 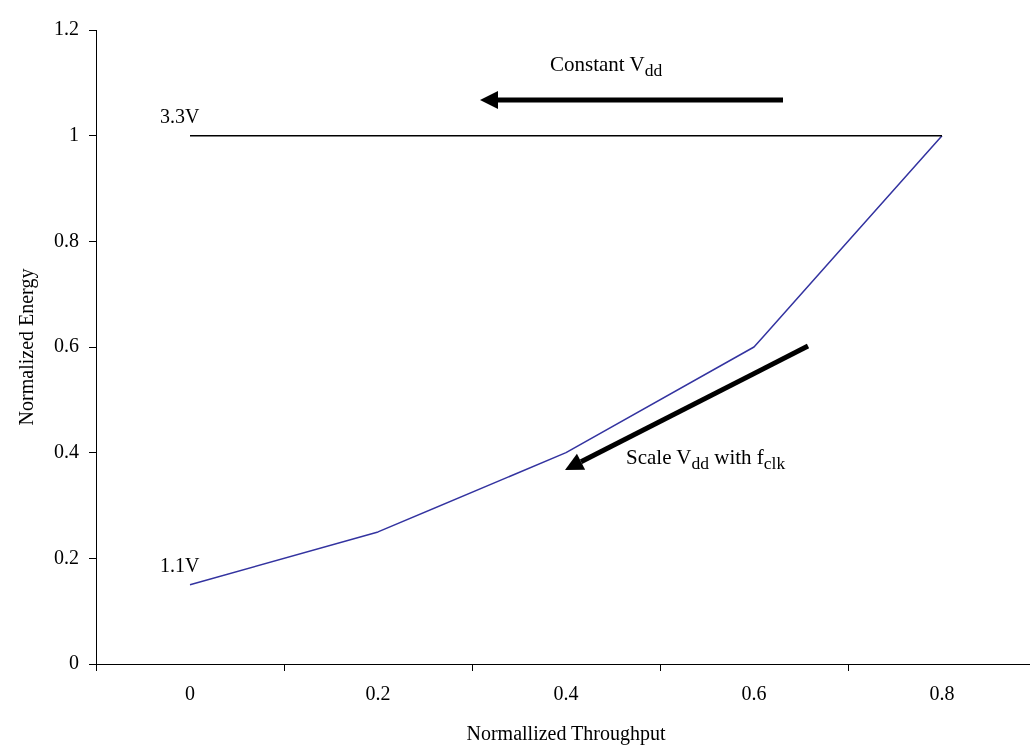 What do you see at coordinates (180, 565) in the screenshot?
I see `annotation: 1.1V` at bounding box center [180, 565].